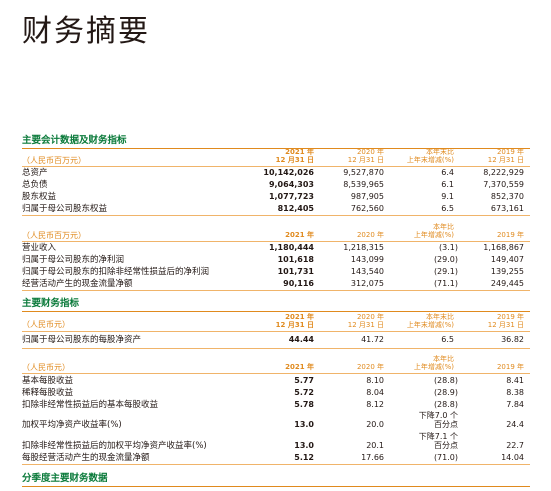 The width and height of the screenshot is (551, 491). Describe the element at coordinates (507, 196) in the screenshot. I see `value-2019: 852,370` at that location.